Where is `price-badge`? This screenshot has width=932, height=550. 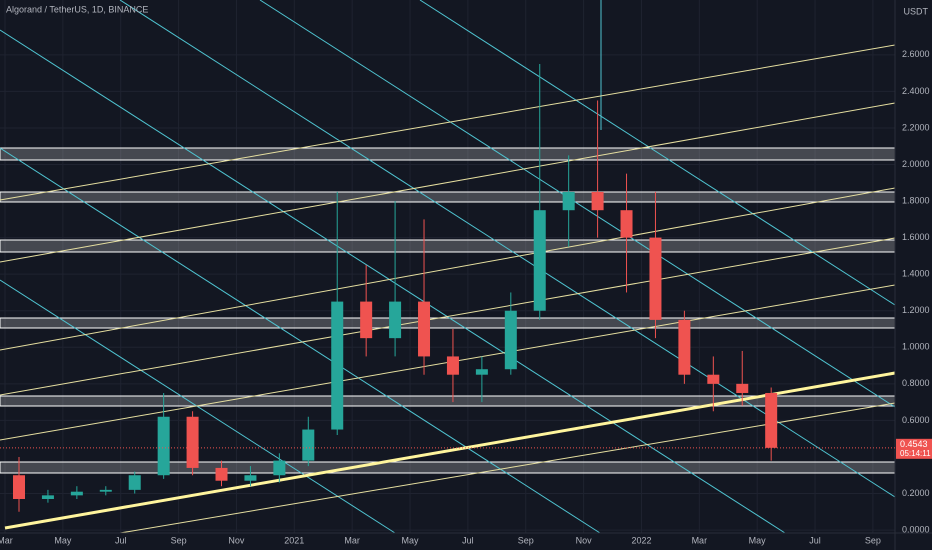
price-badge is located at coordinates (914, 448).